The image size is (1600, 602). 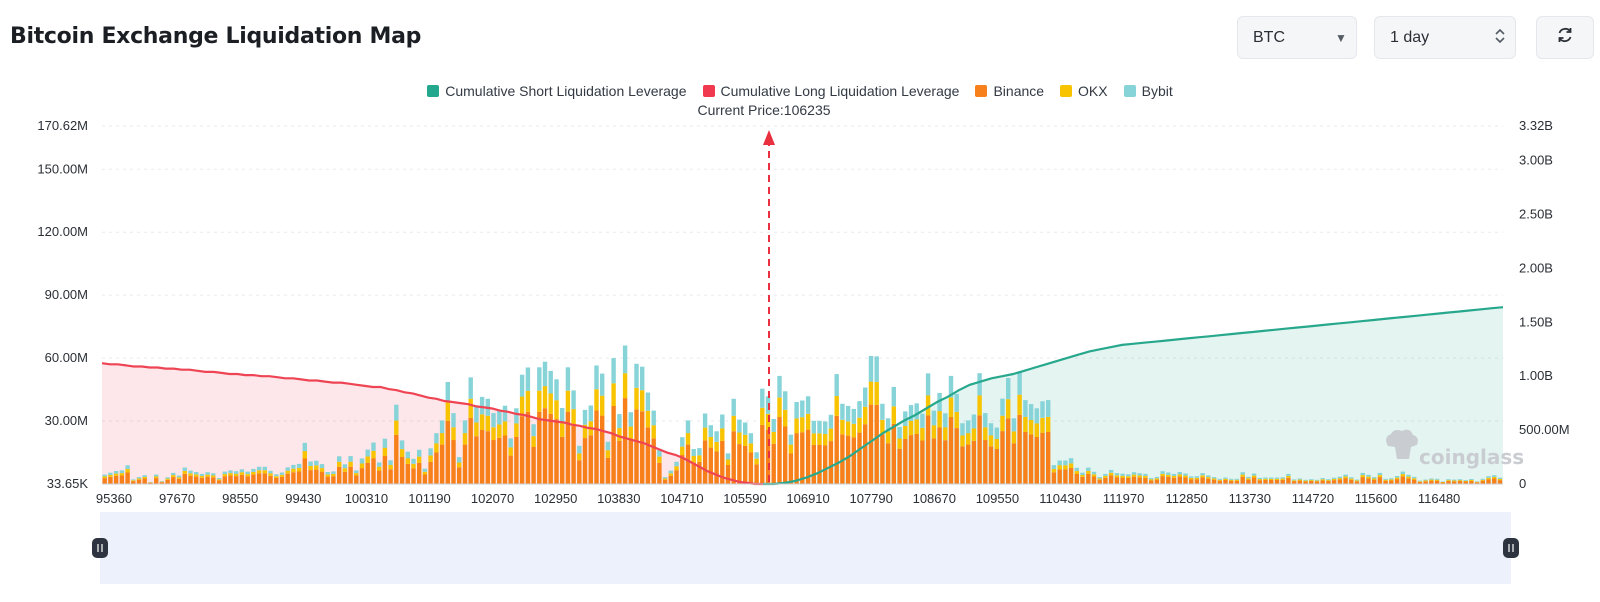 I want to click on x-tick-label: 106910, so click(x=807, y=498).